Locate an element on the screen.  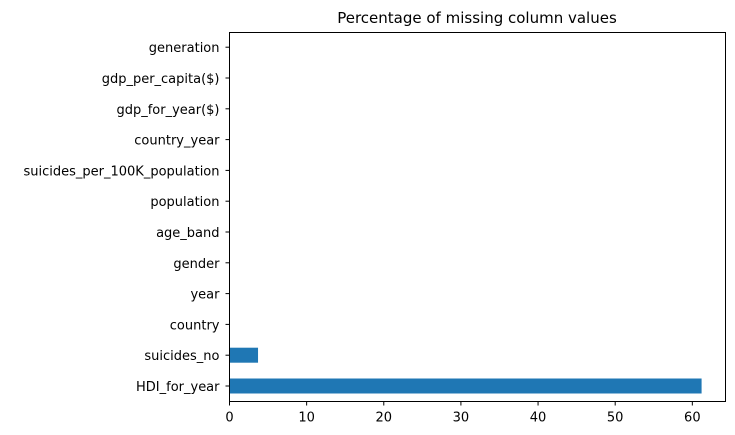
x-tick-label: 60 is located at coordinates (692, 418).